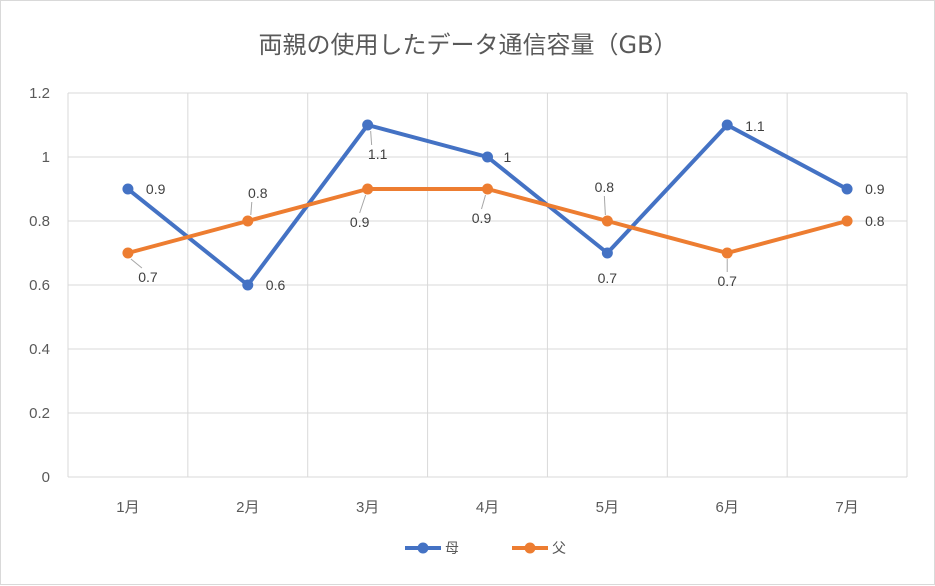 The height and width of the screenshot is (586, 935). Describe the element at coordinates (247, 507) in the screenshot. I see `x-tick-label: 2月` at that location.